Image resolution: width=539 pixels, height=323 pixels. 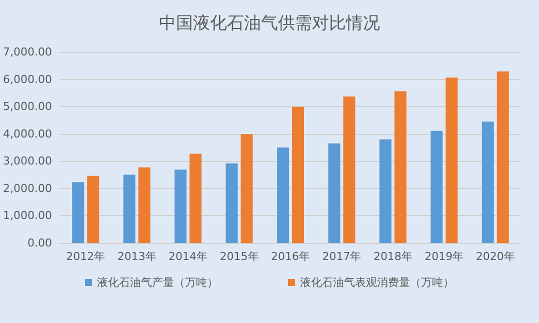 What do you see at coordinates (27, 52) in the screenshot?
I see `y-tick-label: 7,000.00` at bounding box center [27, 52].